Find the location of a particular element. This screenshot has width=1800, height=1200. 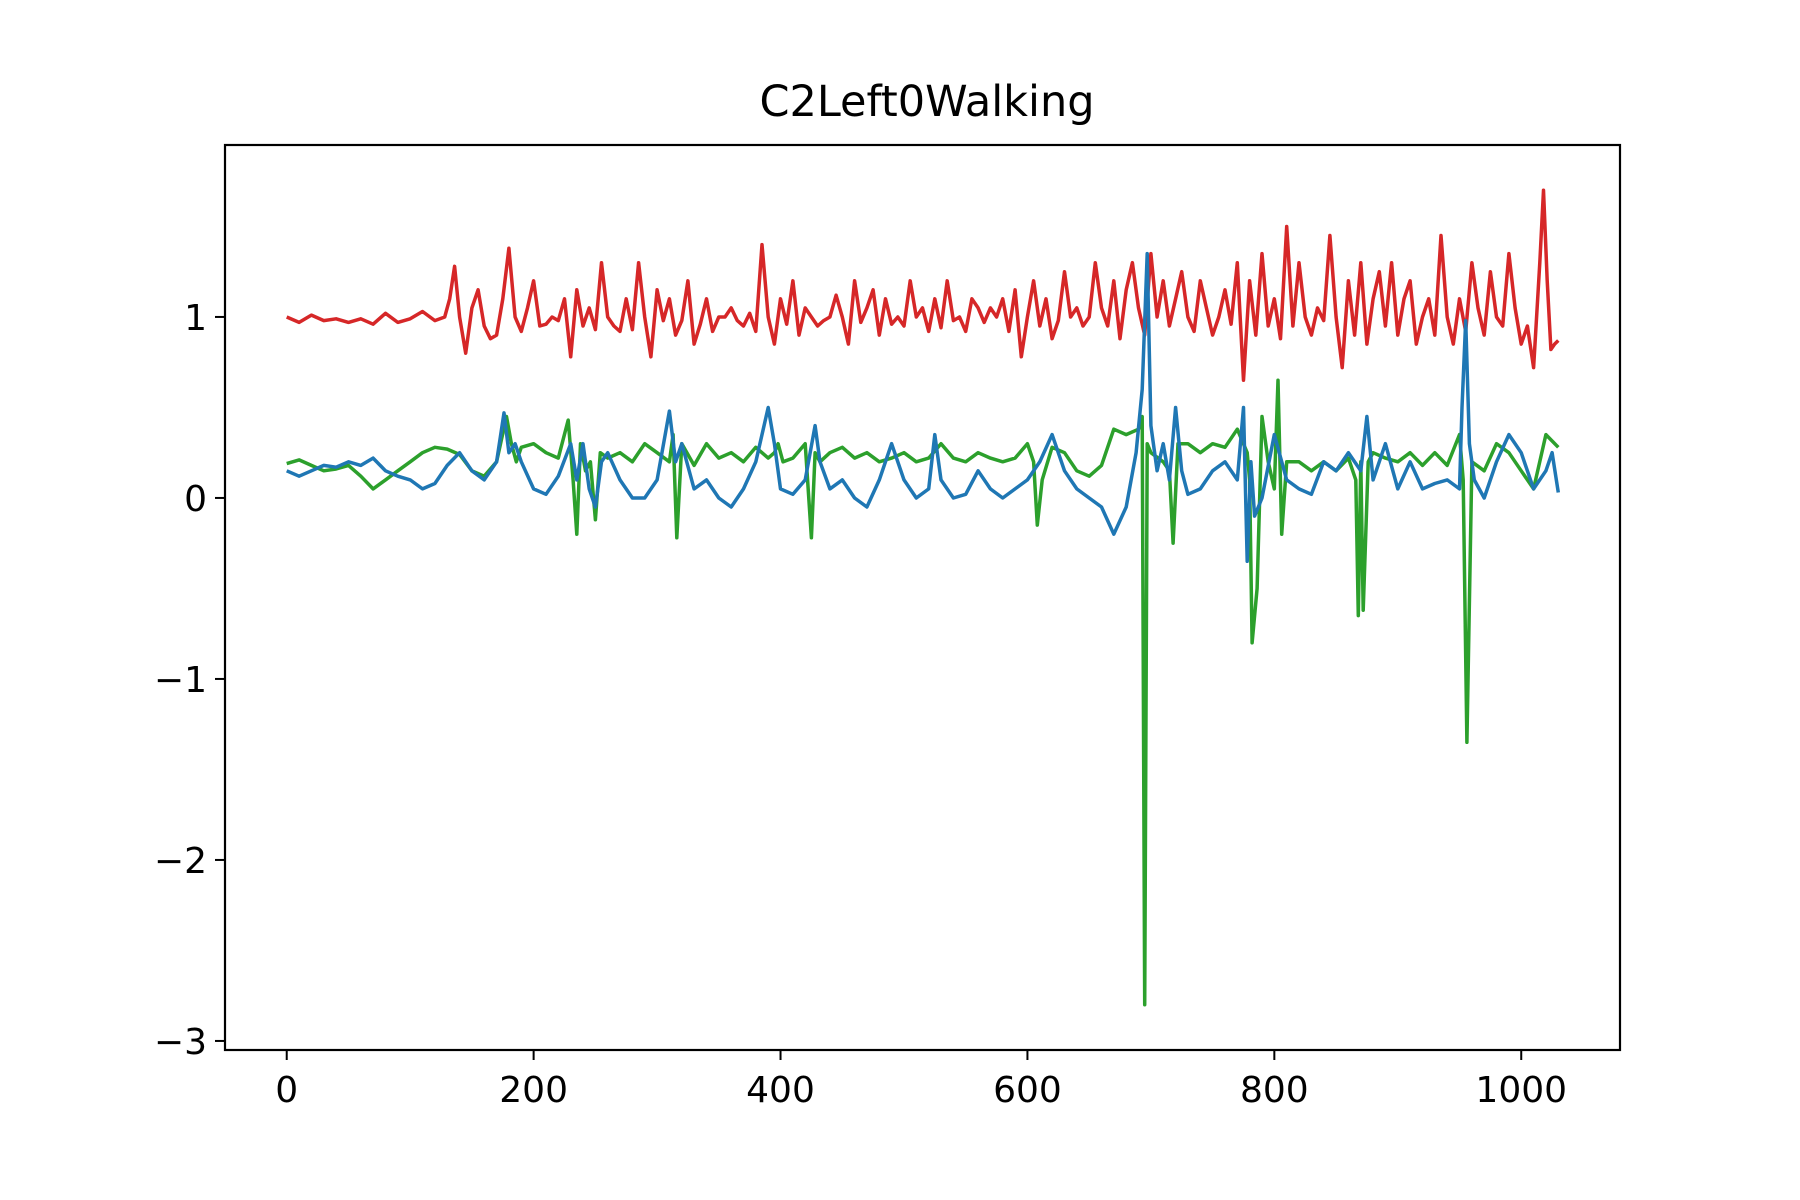

x-tick-label: 1000 is located at coordinates (1521, 1090).